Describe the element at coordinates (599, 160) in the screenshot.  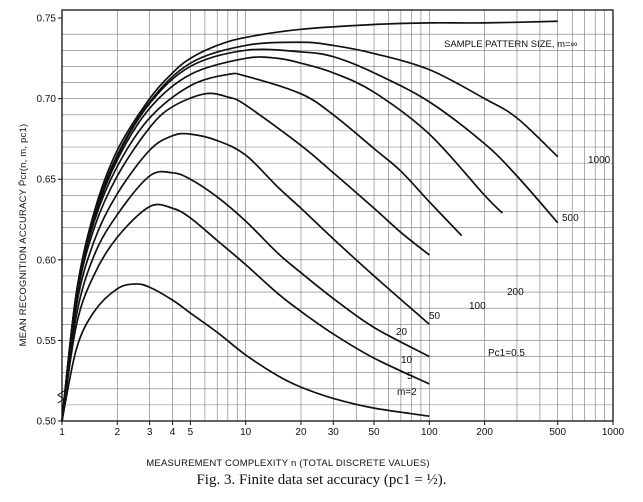
I see `curve-label-1000: 1000` at that location.